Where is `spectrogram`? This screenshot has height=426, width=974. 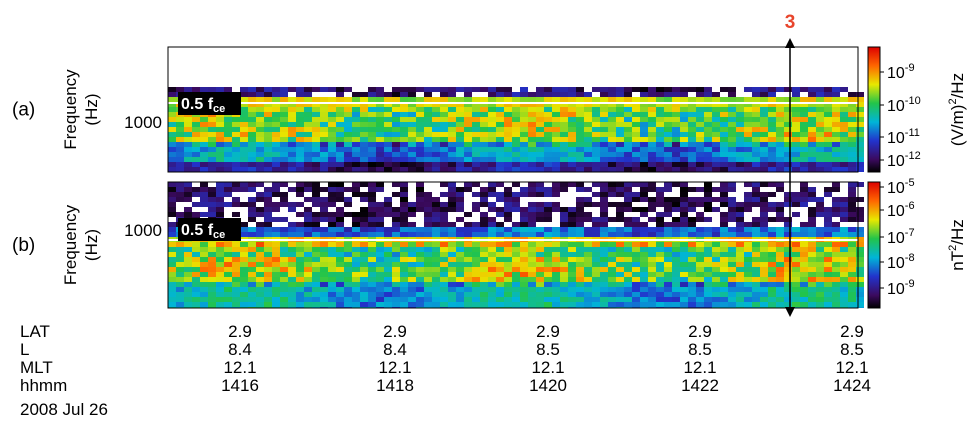 spectrogram is located at coordinates (516, 129).